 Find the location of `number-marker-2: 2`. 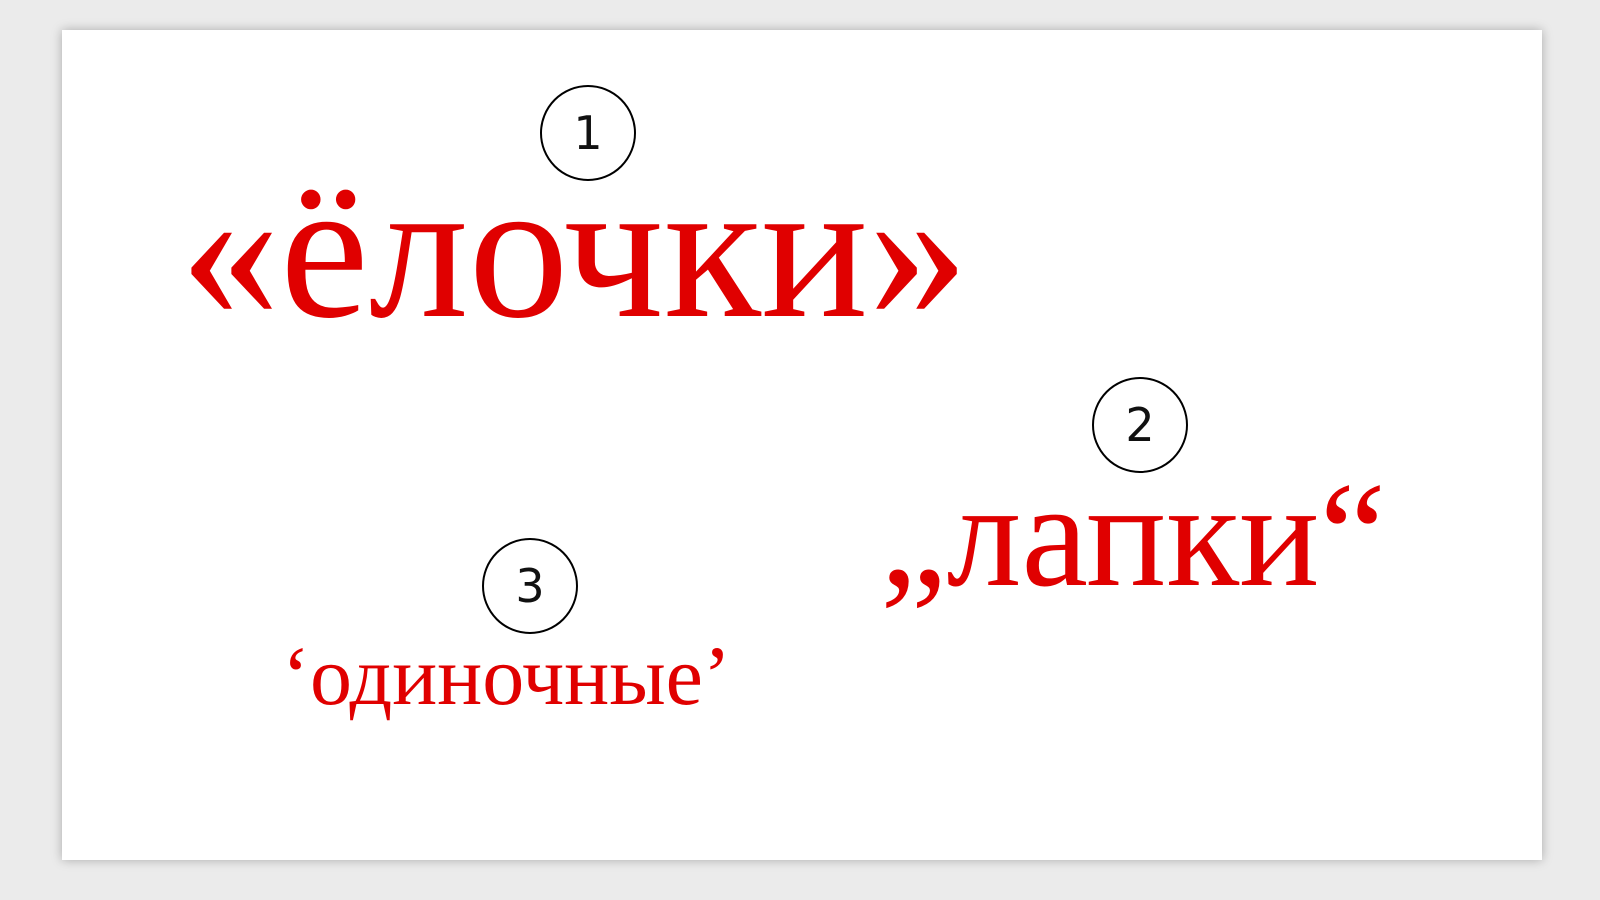

number-marker-2: 2 is located at coordinates (1140, 425).